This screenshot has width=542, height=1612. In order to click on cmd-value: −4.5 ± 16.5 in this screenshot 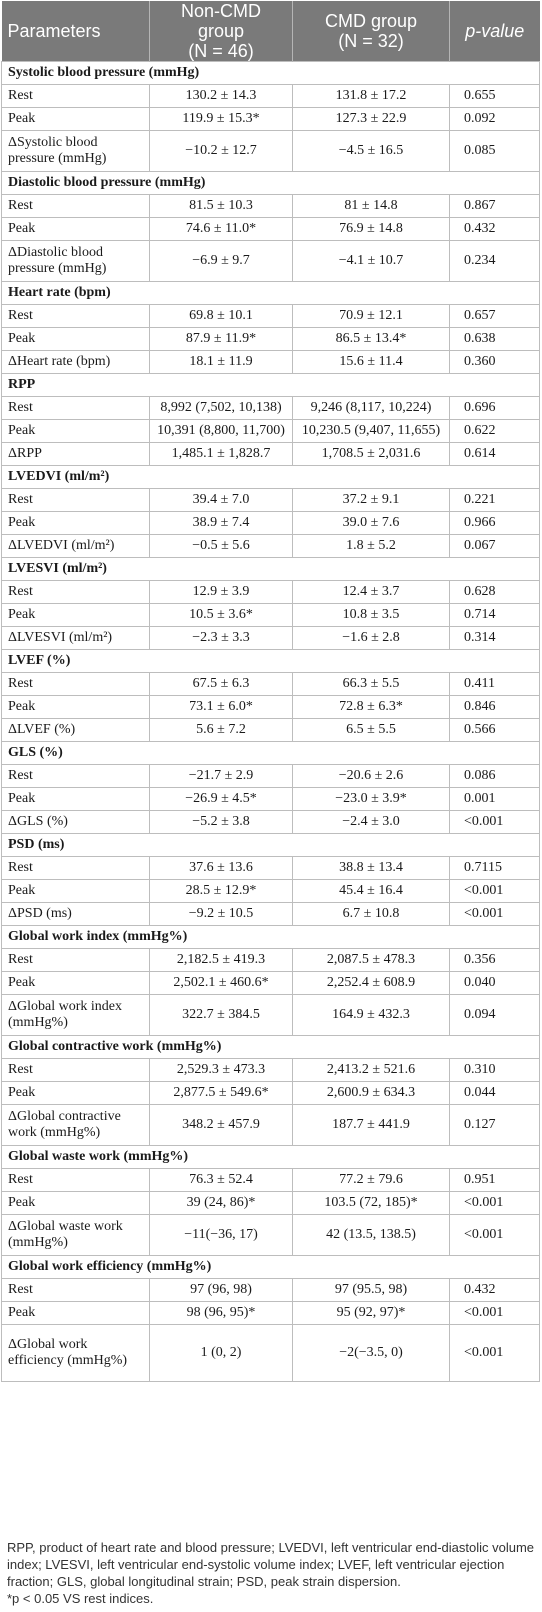, I will do `click(371, 151)`.